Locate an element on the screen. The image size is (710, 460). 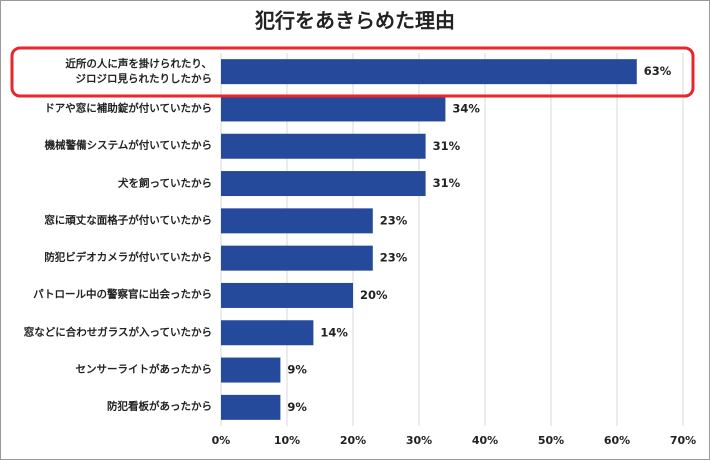
y-tick-label: 防犯ビデオカメラが付いていたから is located at coordinates (128, 257).